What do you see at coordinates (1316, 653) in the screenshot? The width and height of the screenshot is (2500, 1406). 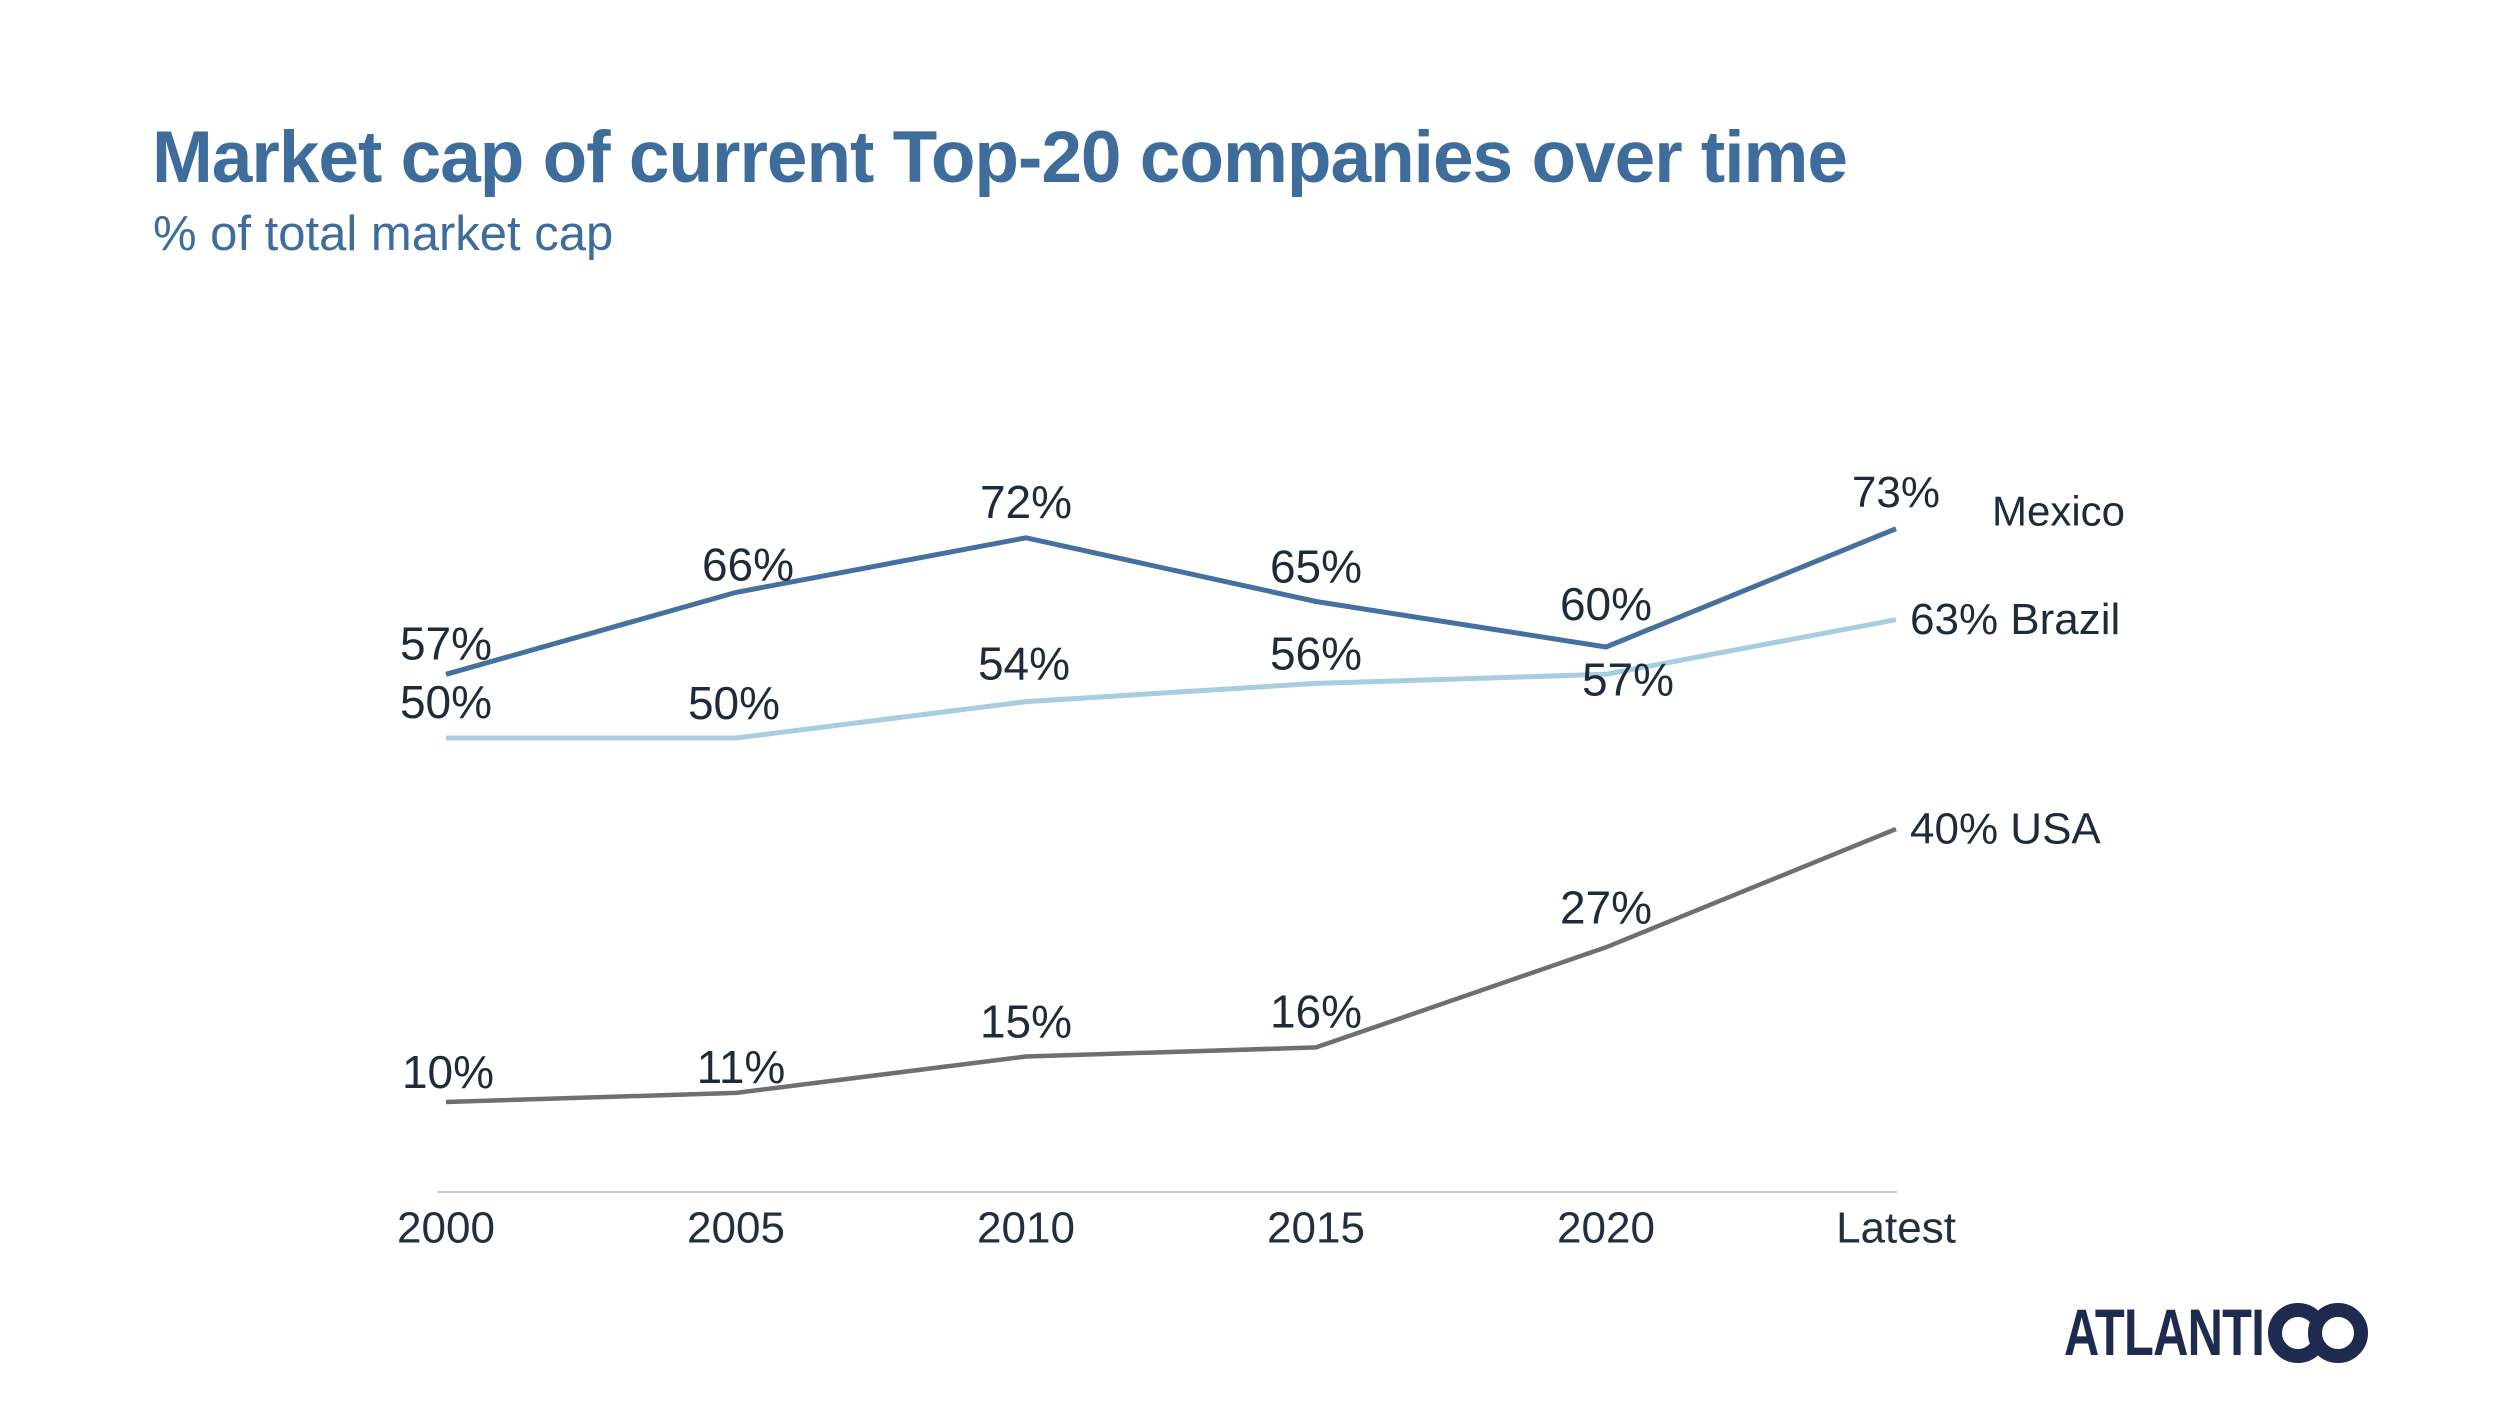 I see `data-label-brazil-2015: 56%` at bounding box center [1316, 653].